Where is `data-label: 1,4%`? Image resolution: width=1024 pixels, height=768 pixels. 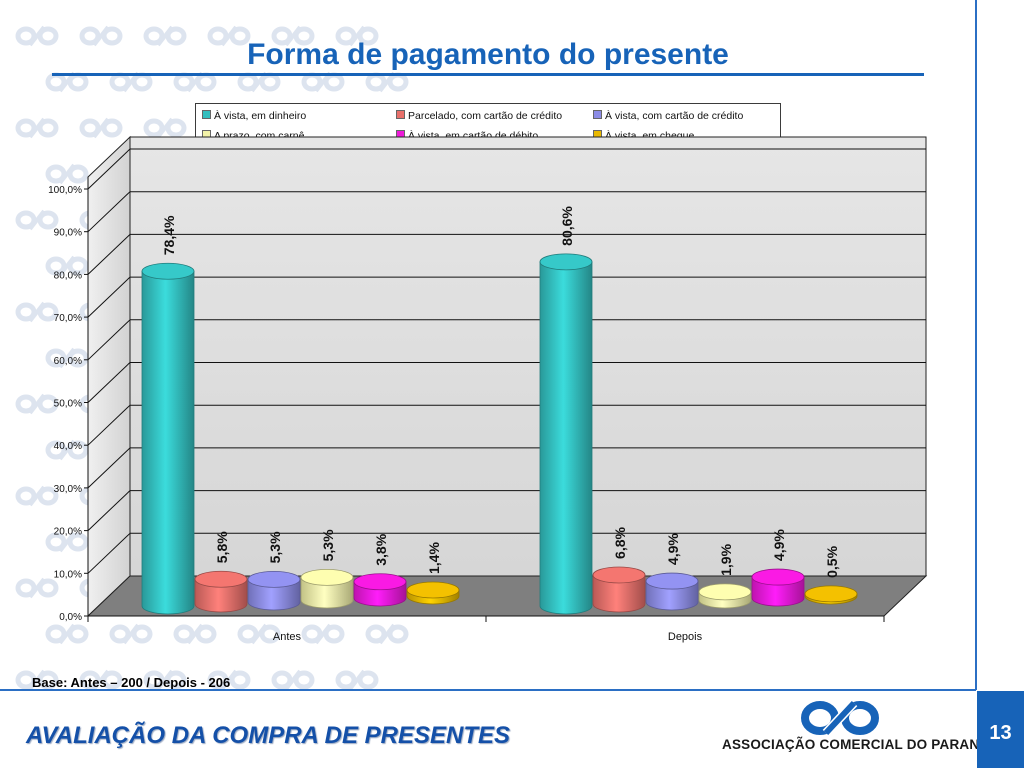 data-label: 1,4% is located at coordinates (434, 558).